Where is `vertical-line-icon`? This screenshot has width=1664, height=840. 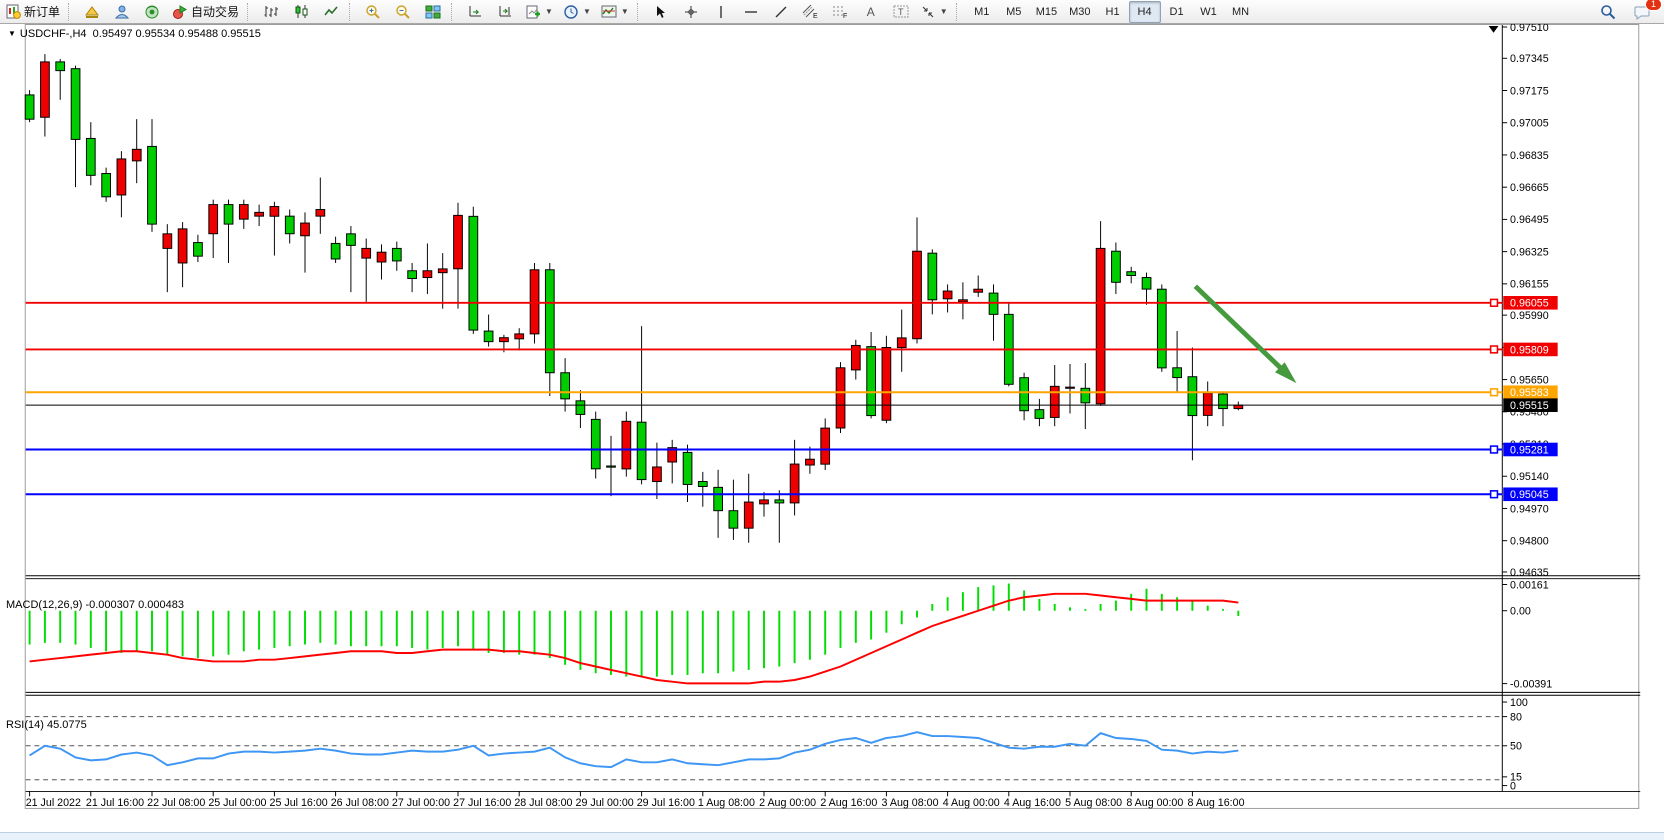
vertical-line-icon is located at coordinates (721, 11).